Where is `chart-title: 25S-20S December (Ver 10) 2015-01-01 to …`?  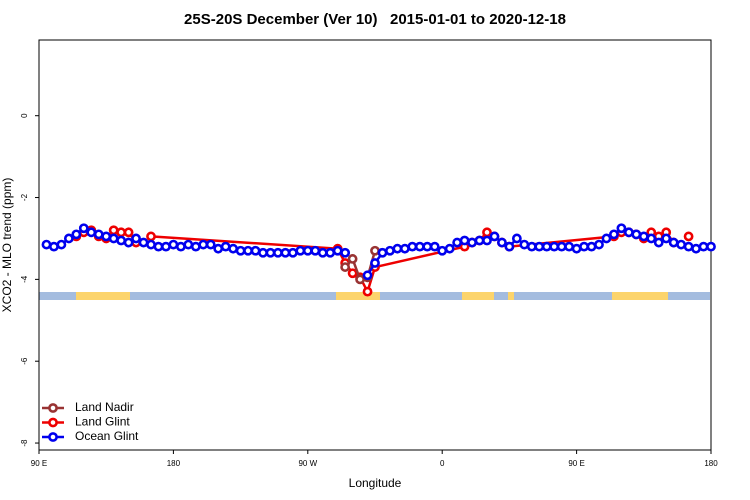 chart-title: 25S-20S December (Ver 10) 2015-01-01 to … is located at coordinates (375, 19).